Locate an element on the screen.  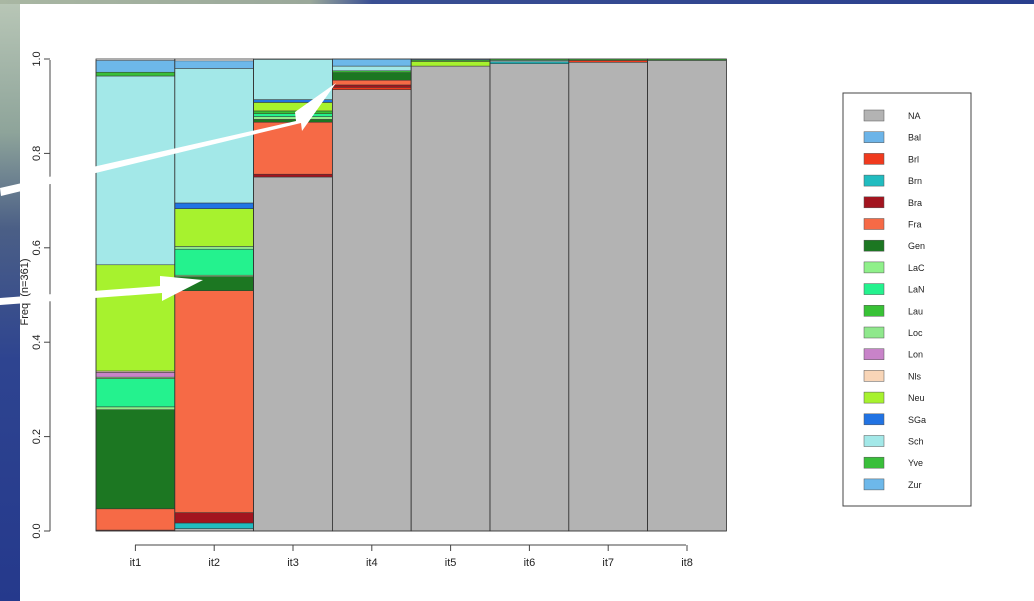
legend-swatch-lau is located at coordinates (874, 311).